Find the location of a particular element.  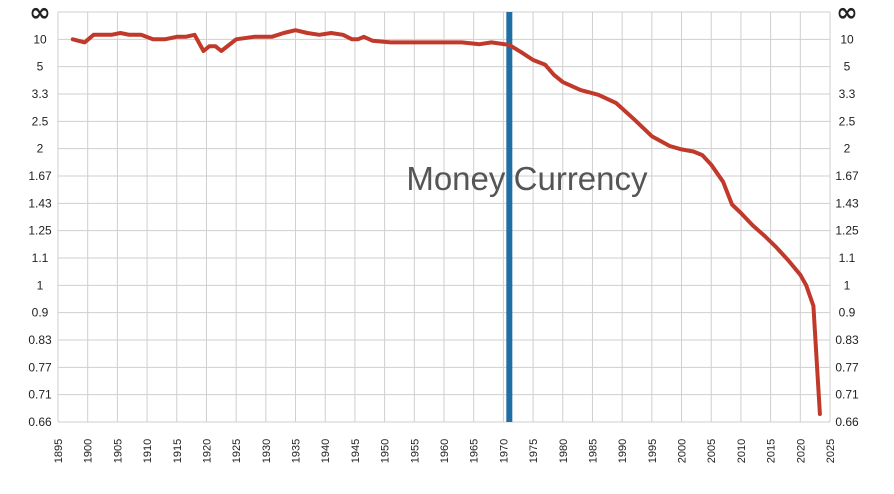

x-tick-label: 1900 is located at coordinates (89, 451).